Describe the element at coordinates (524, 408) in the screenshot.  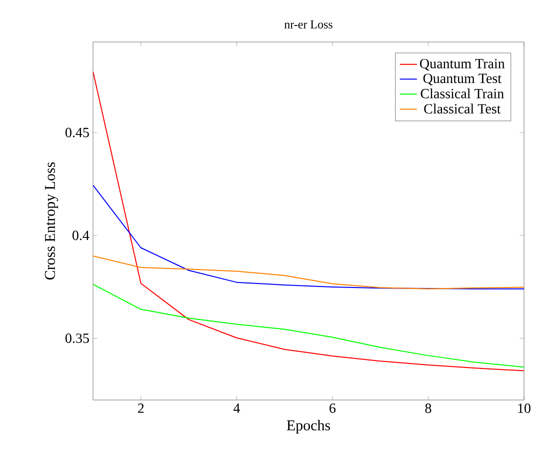
I see `x-tick-label: 10` at that location.